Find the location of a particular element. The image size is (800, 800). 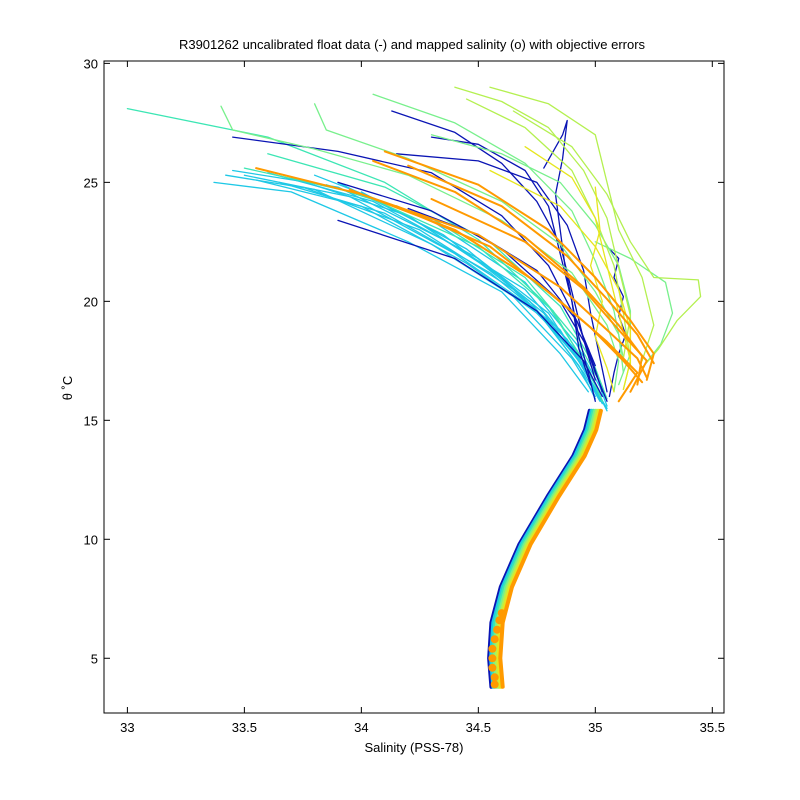

y-tick-label: 20 is located at coordinates (91, 301).